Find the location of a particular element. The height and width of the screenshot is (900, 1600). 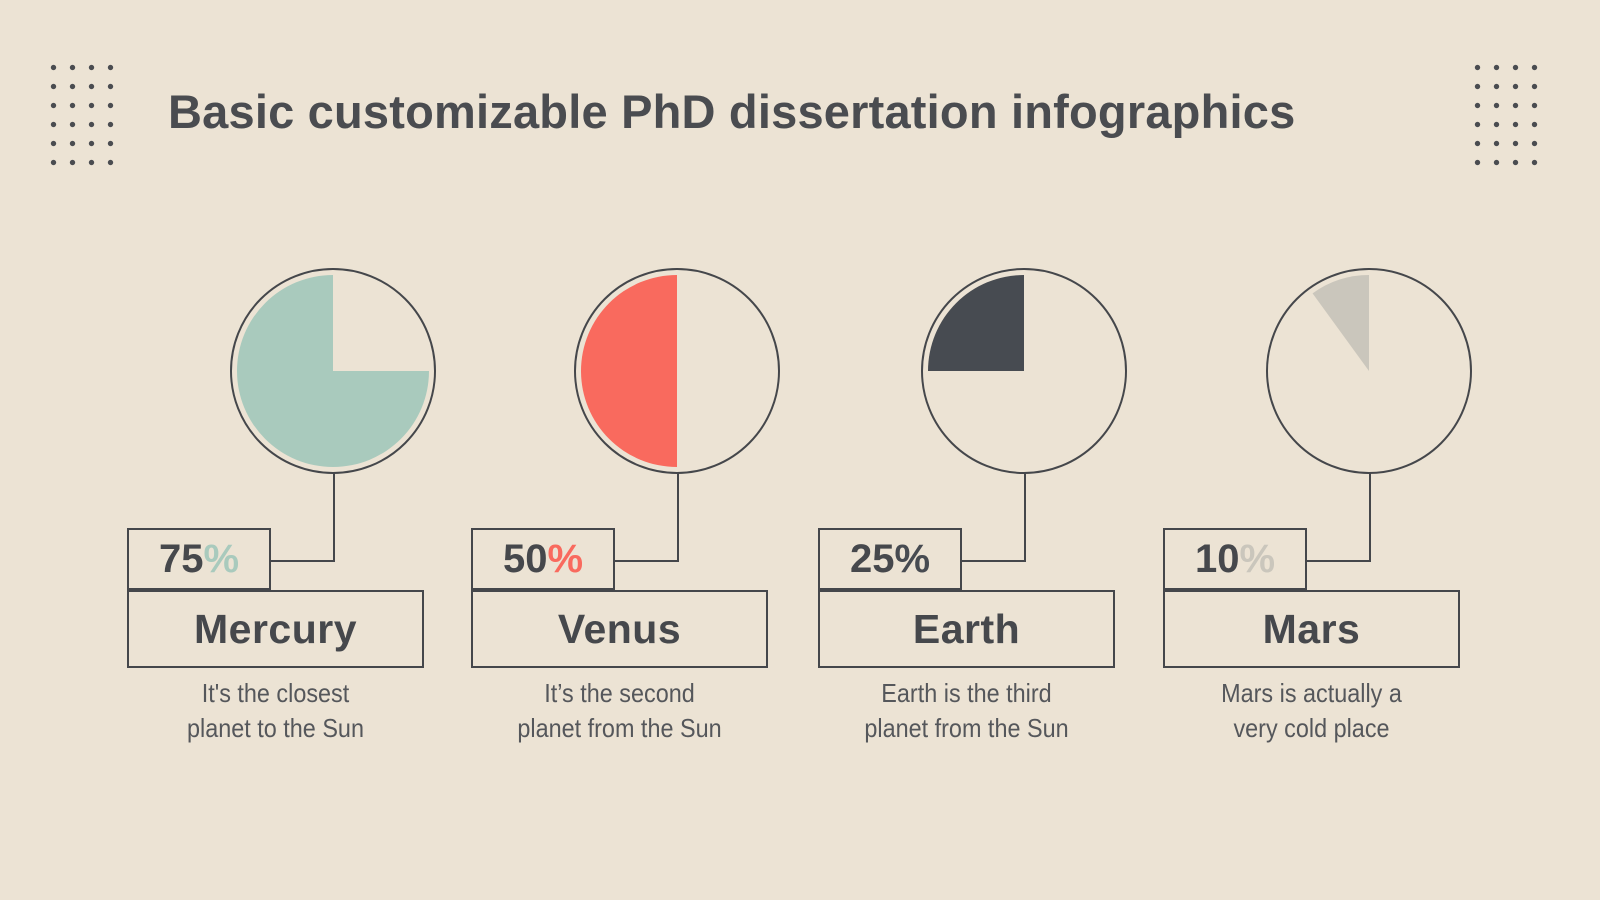

dot-grid-decoration-right is located at coordinates (1506, 115).